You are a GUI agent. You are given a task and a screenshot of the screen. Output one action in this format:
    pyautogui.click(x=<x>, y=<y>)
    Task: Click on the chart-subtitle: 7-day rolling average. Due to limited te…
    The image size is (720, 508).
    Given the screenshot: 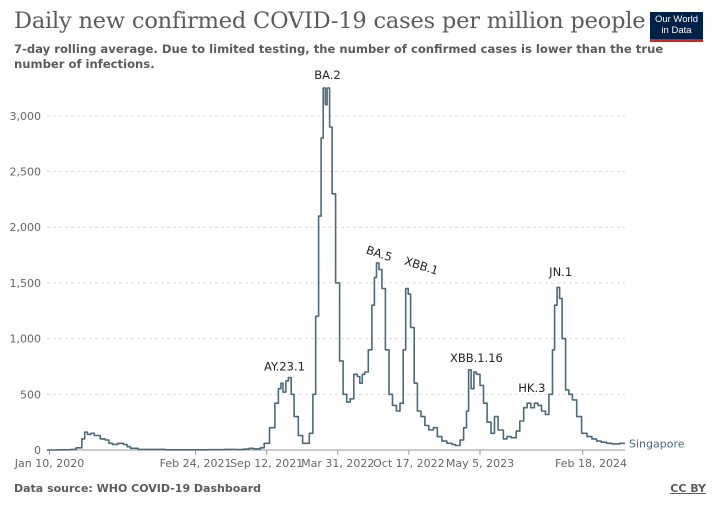 What is the action you would take?
    pyautogui.click(x=339, y=56)
    